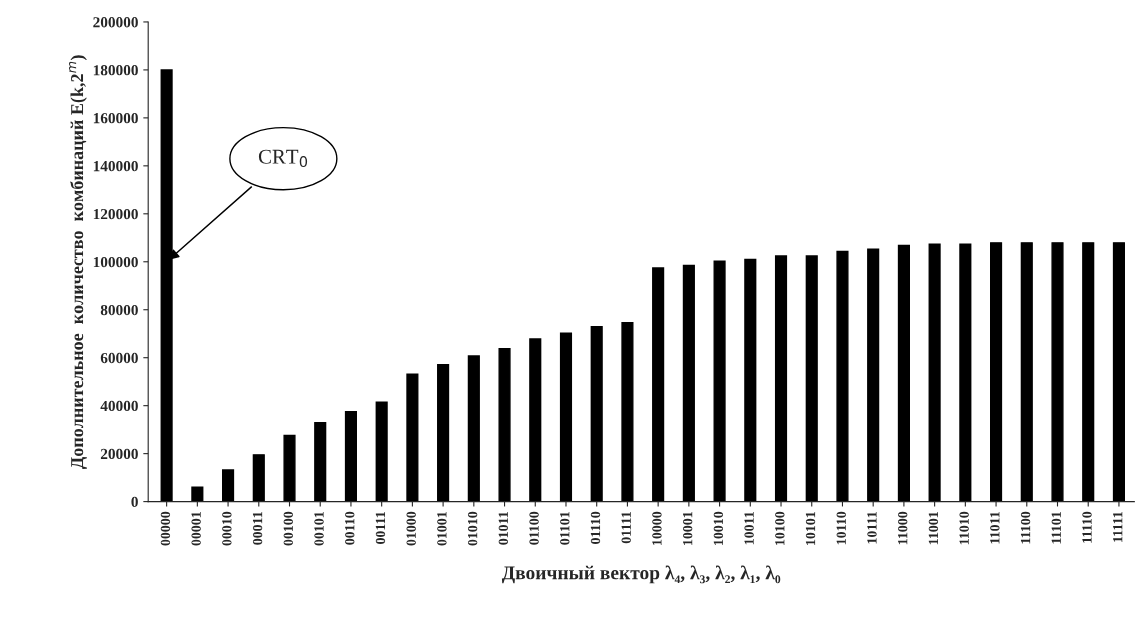 This screenshot has height=627, width=1140. I want to click on x-tick-label: 11001, so click(933, 528).